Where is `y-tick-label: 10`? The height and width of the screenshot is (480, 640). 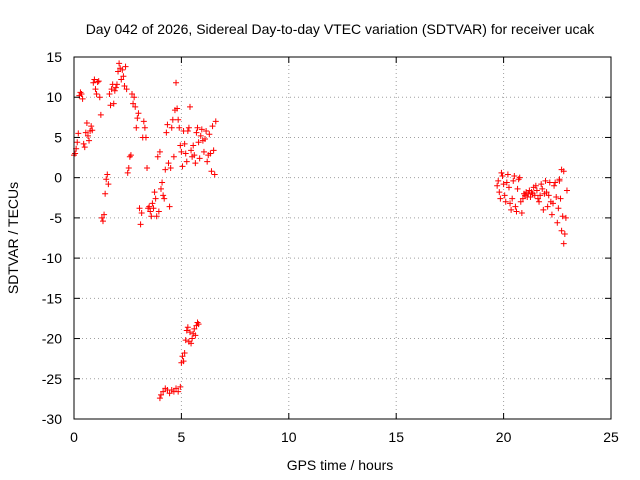
y-tick-label: 10 is located at coordinates (54, 97).